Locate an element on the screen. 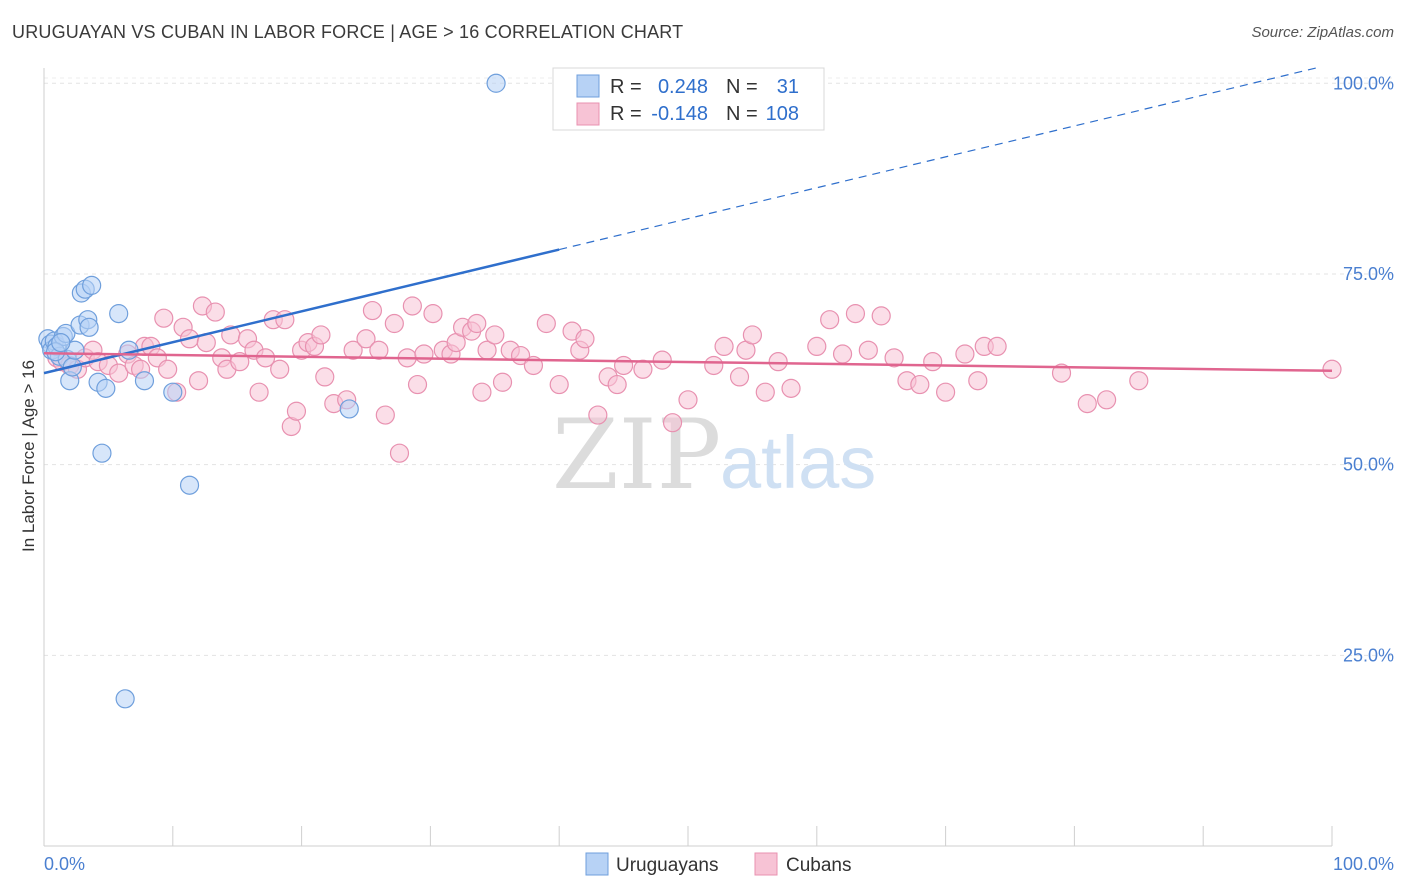 This screenshot has width=1406, height=892. legend-cubans-label: Cubans is located at coordinates (819, 865).